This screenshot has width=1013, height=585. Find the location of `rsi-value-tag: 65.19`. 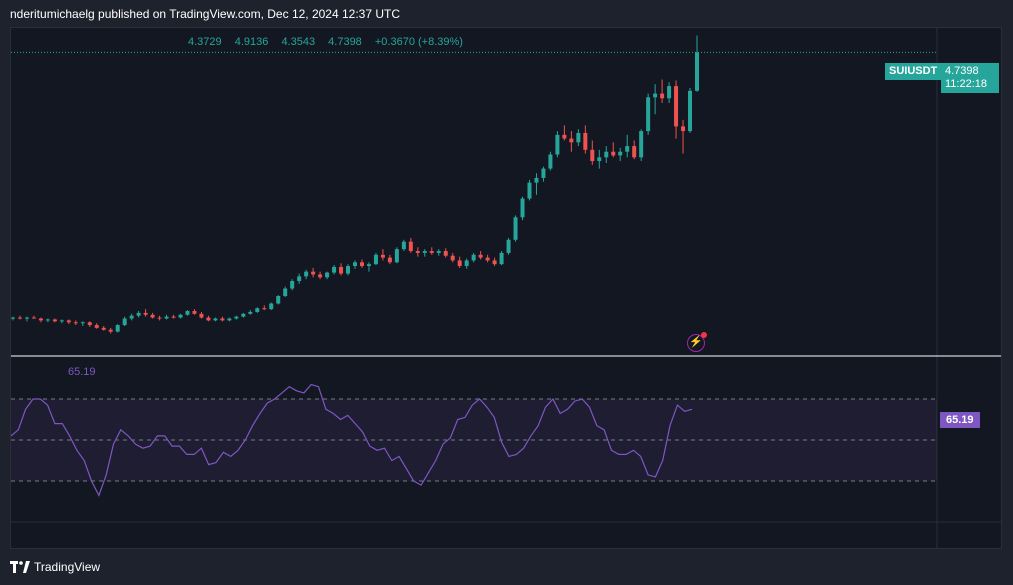

rsi-value-tag: 65.19 is located at coordinates (960, 420).